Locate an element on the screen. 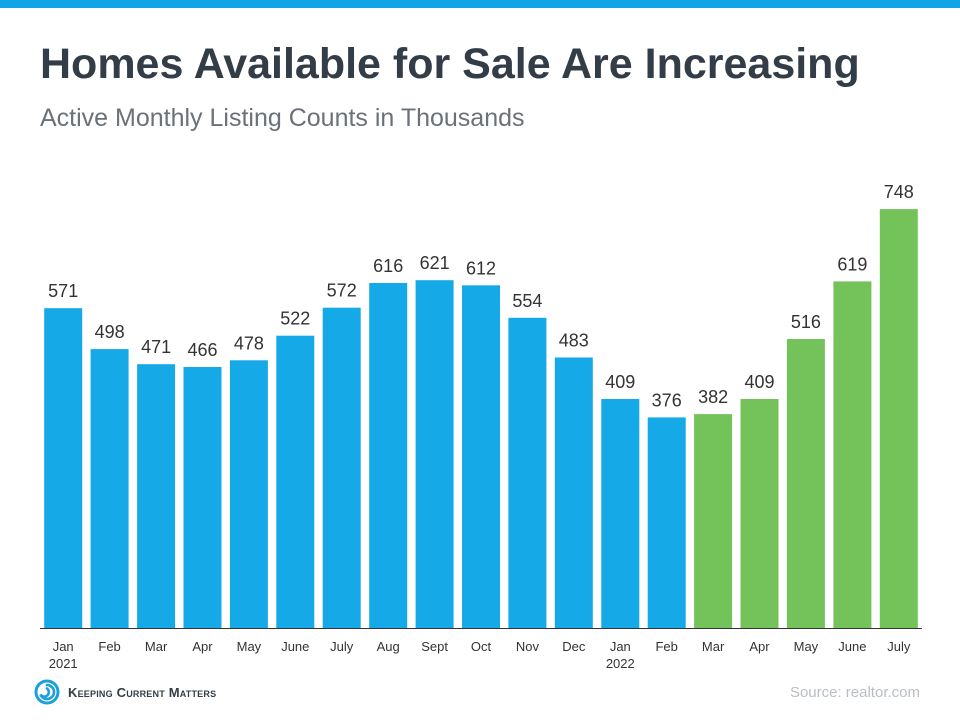 Image resolution: width=960 pixels, height=720 pixels. bar-value-label: 522 is located at coordinates (295, 319).